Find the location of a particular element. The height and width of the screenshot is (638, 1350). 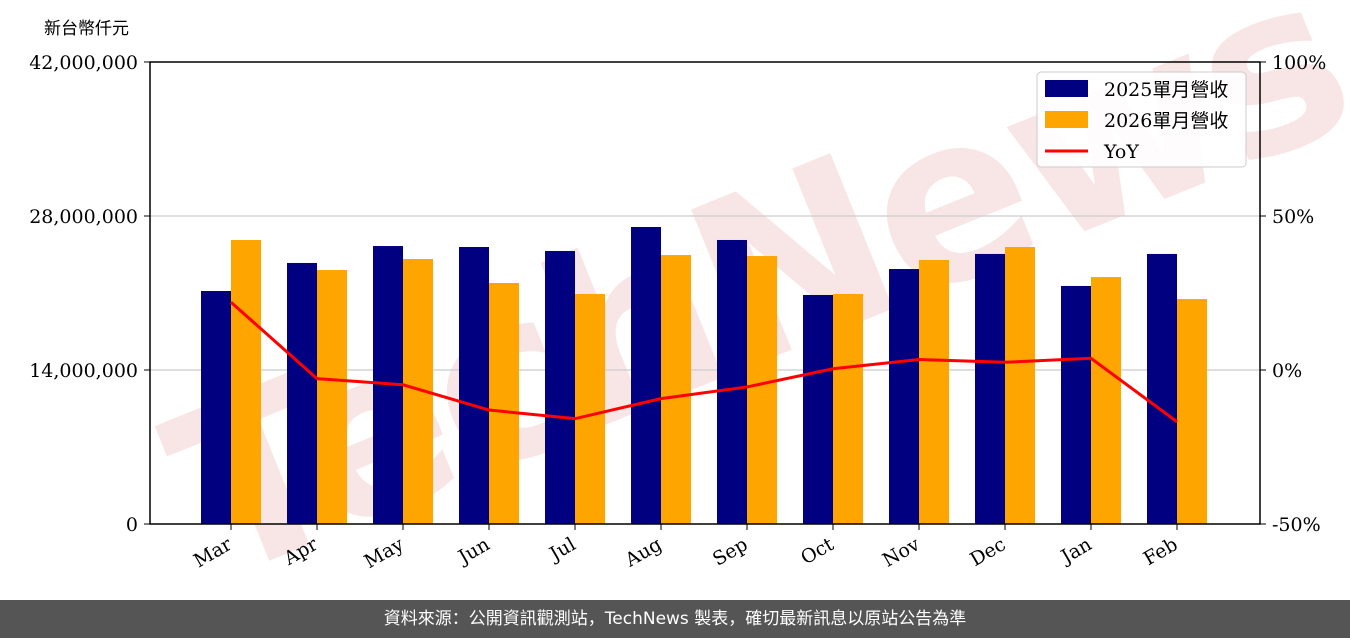

bar-2026-nov is located at coordinates (934, 392).